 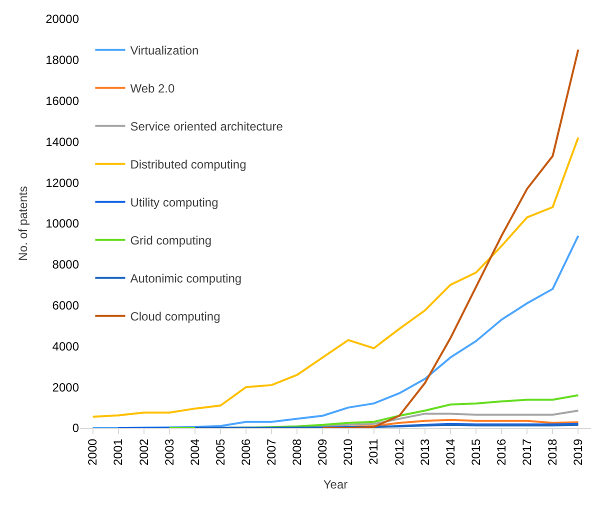 I want to click on legend-label: Web 2.0, so click(x=153, y=89).